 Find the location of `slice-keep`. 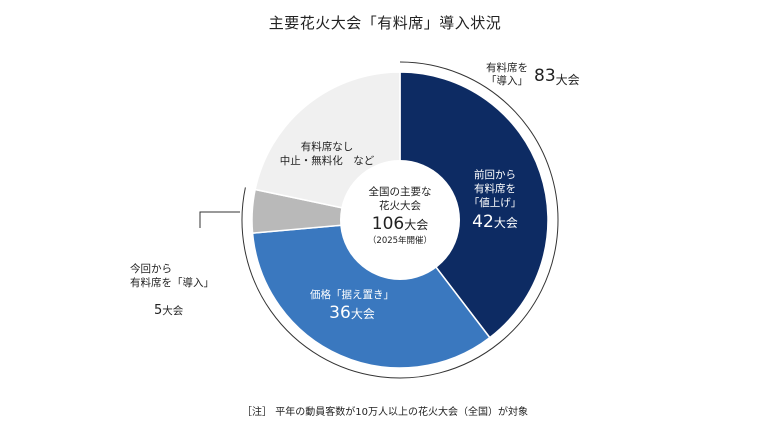

slice-keep is located at coordinates (371, 294).